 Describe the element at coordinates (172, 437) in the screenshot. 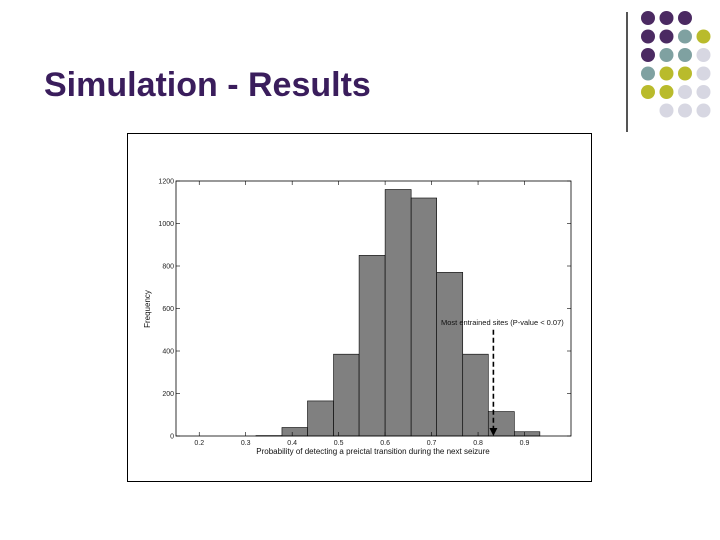

I see `y-tick-label: 0` at that location.